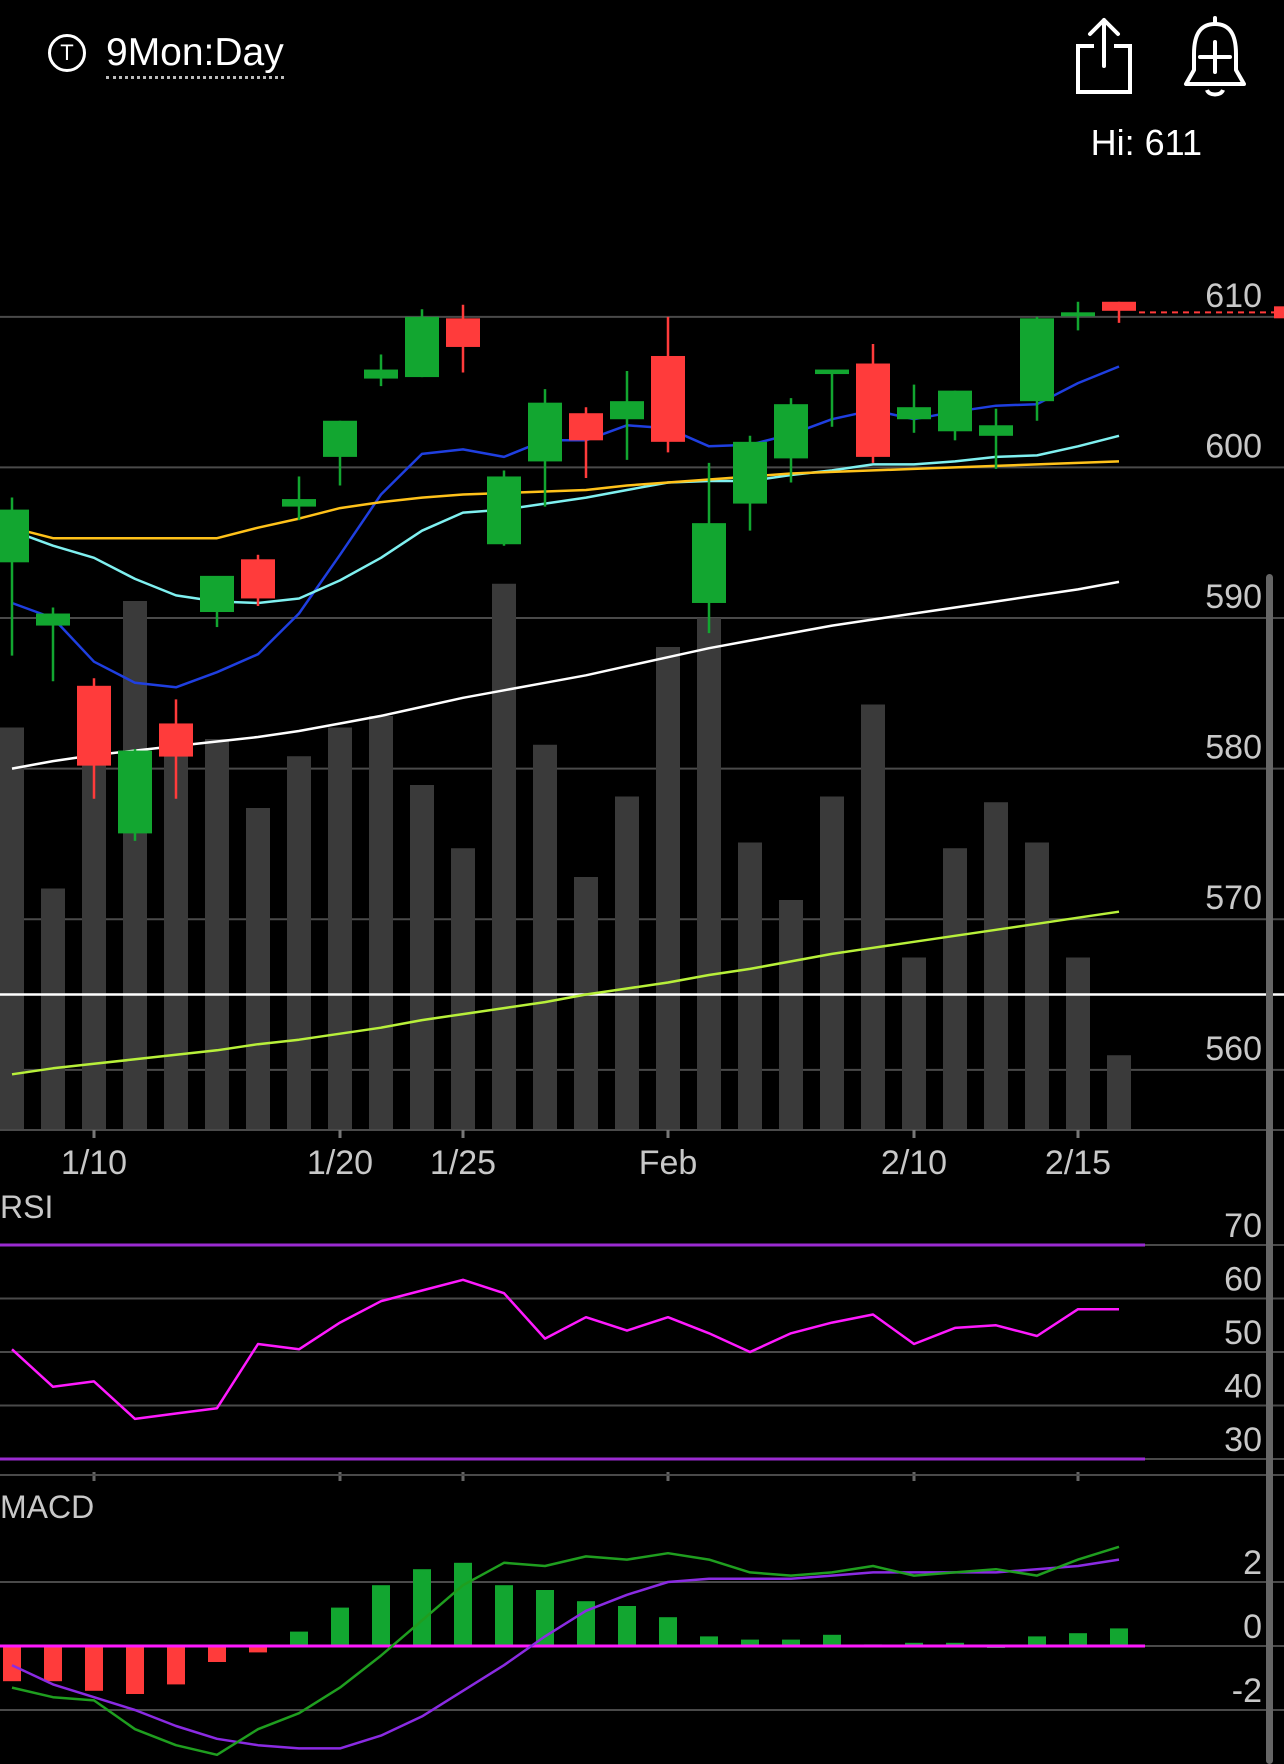  Describe the element at coordinates (94, 1163) in the screenshot. I see `x-axis-label: 1/10` at that location.